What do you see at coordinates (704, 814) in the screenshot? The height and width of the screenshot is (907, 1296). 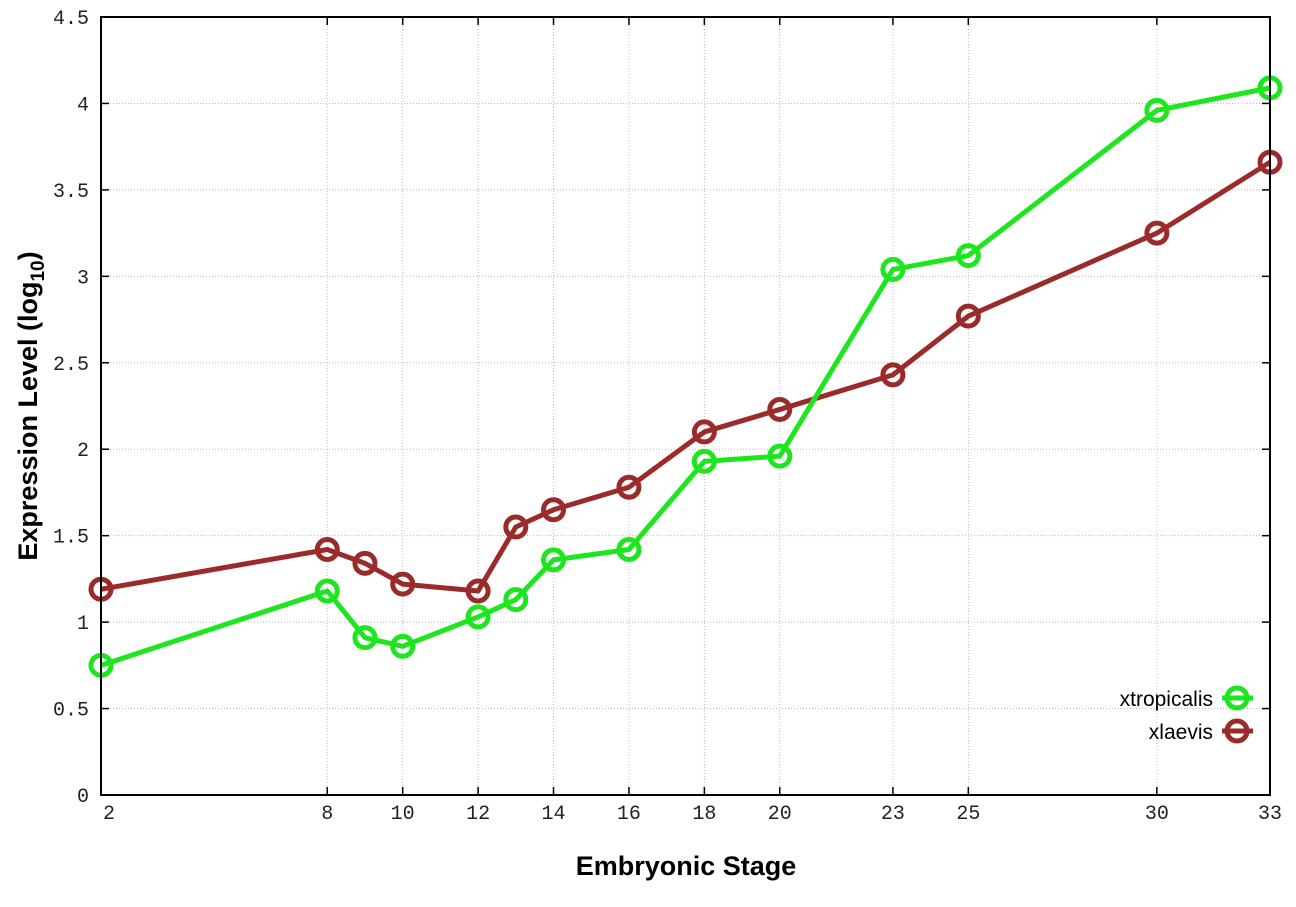 I see `x-tick-label: 18` at bounding box center [704, 814].